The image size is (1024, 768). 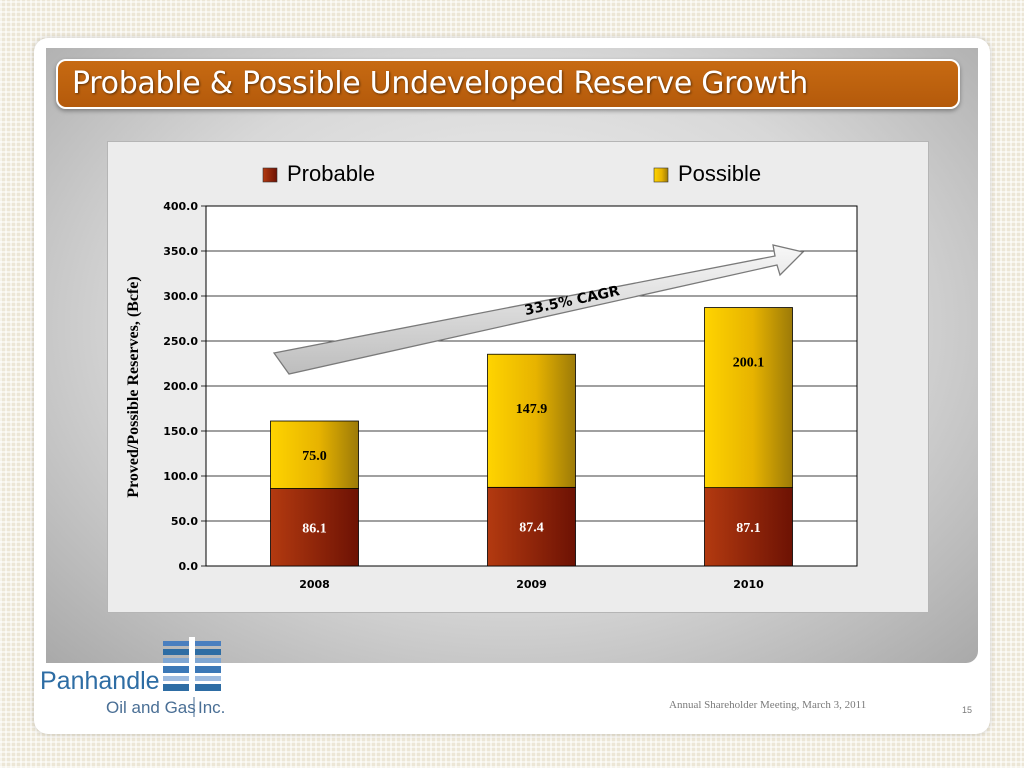 What do you see at coordinates (270, 175) in the screenshot?
I see `legend-swatch-probable` at bounding box center [270, 175].